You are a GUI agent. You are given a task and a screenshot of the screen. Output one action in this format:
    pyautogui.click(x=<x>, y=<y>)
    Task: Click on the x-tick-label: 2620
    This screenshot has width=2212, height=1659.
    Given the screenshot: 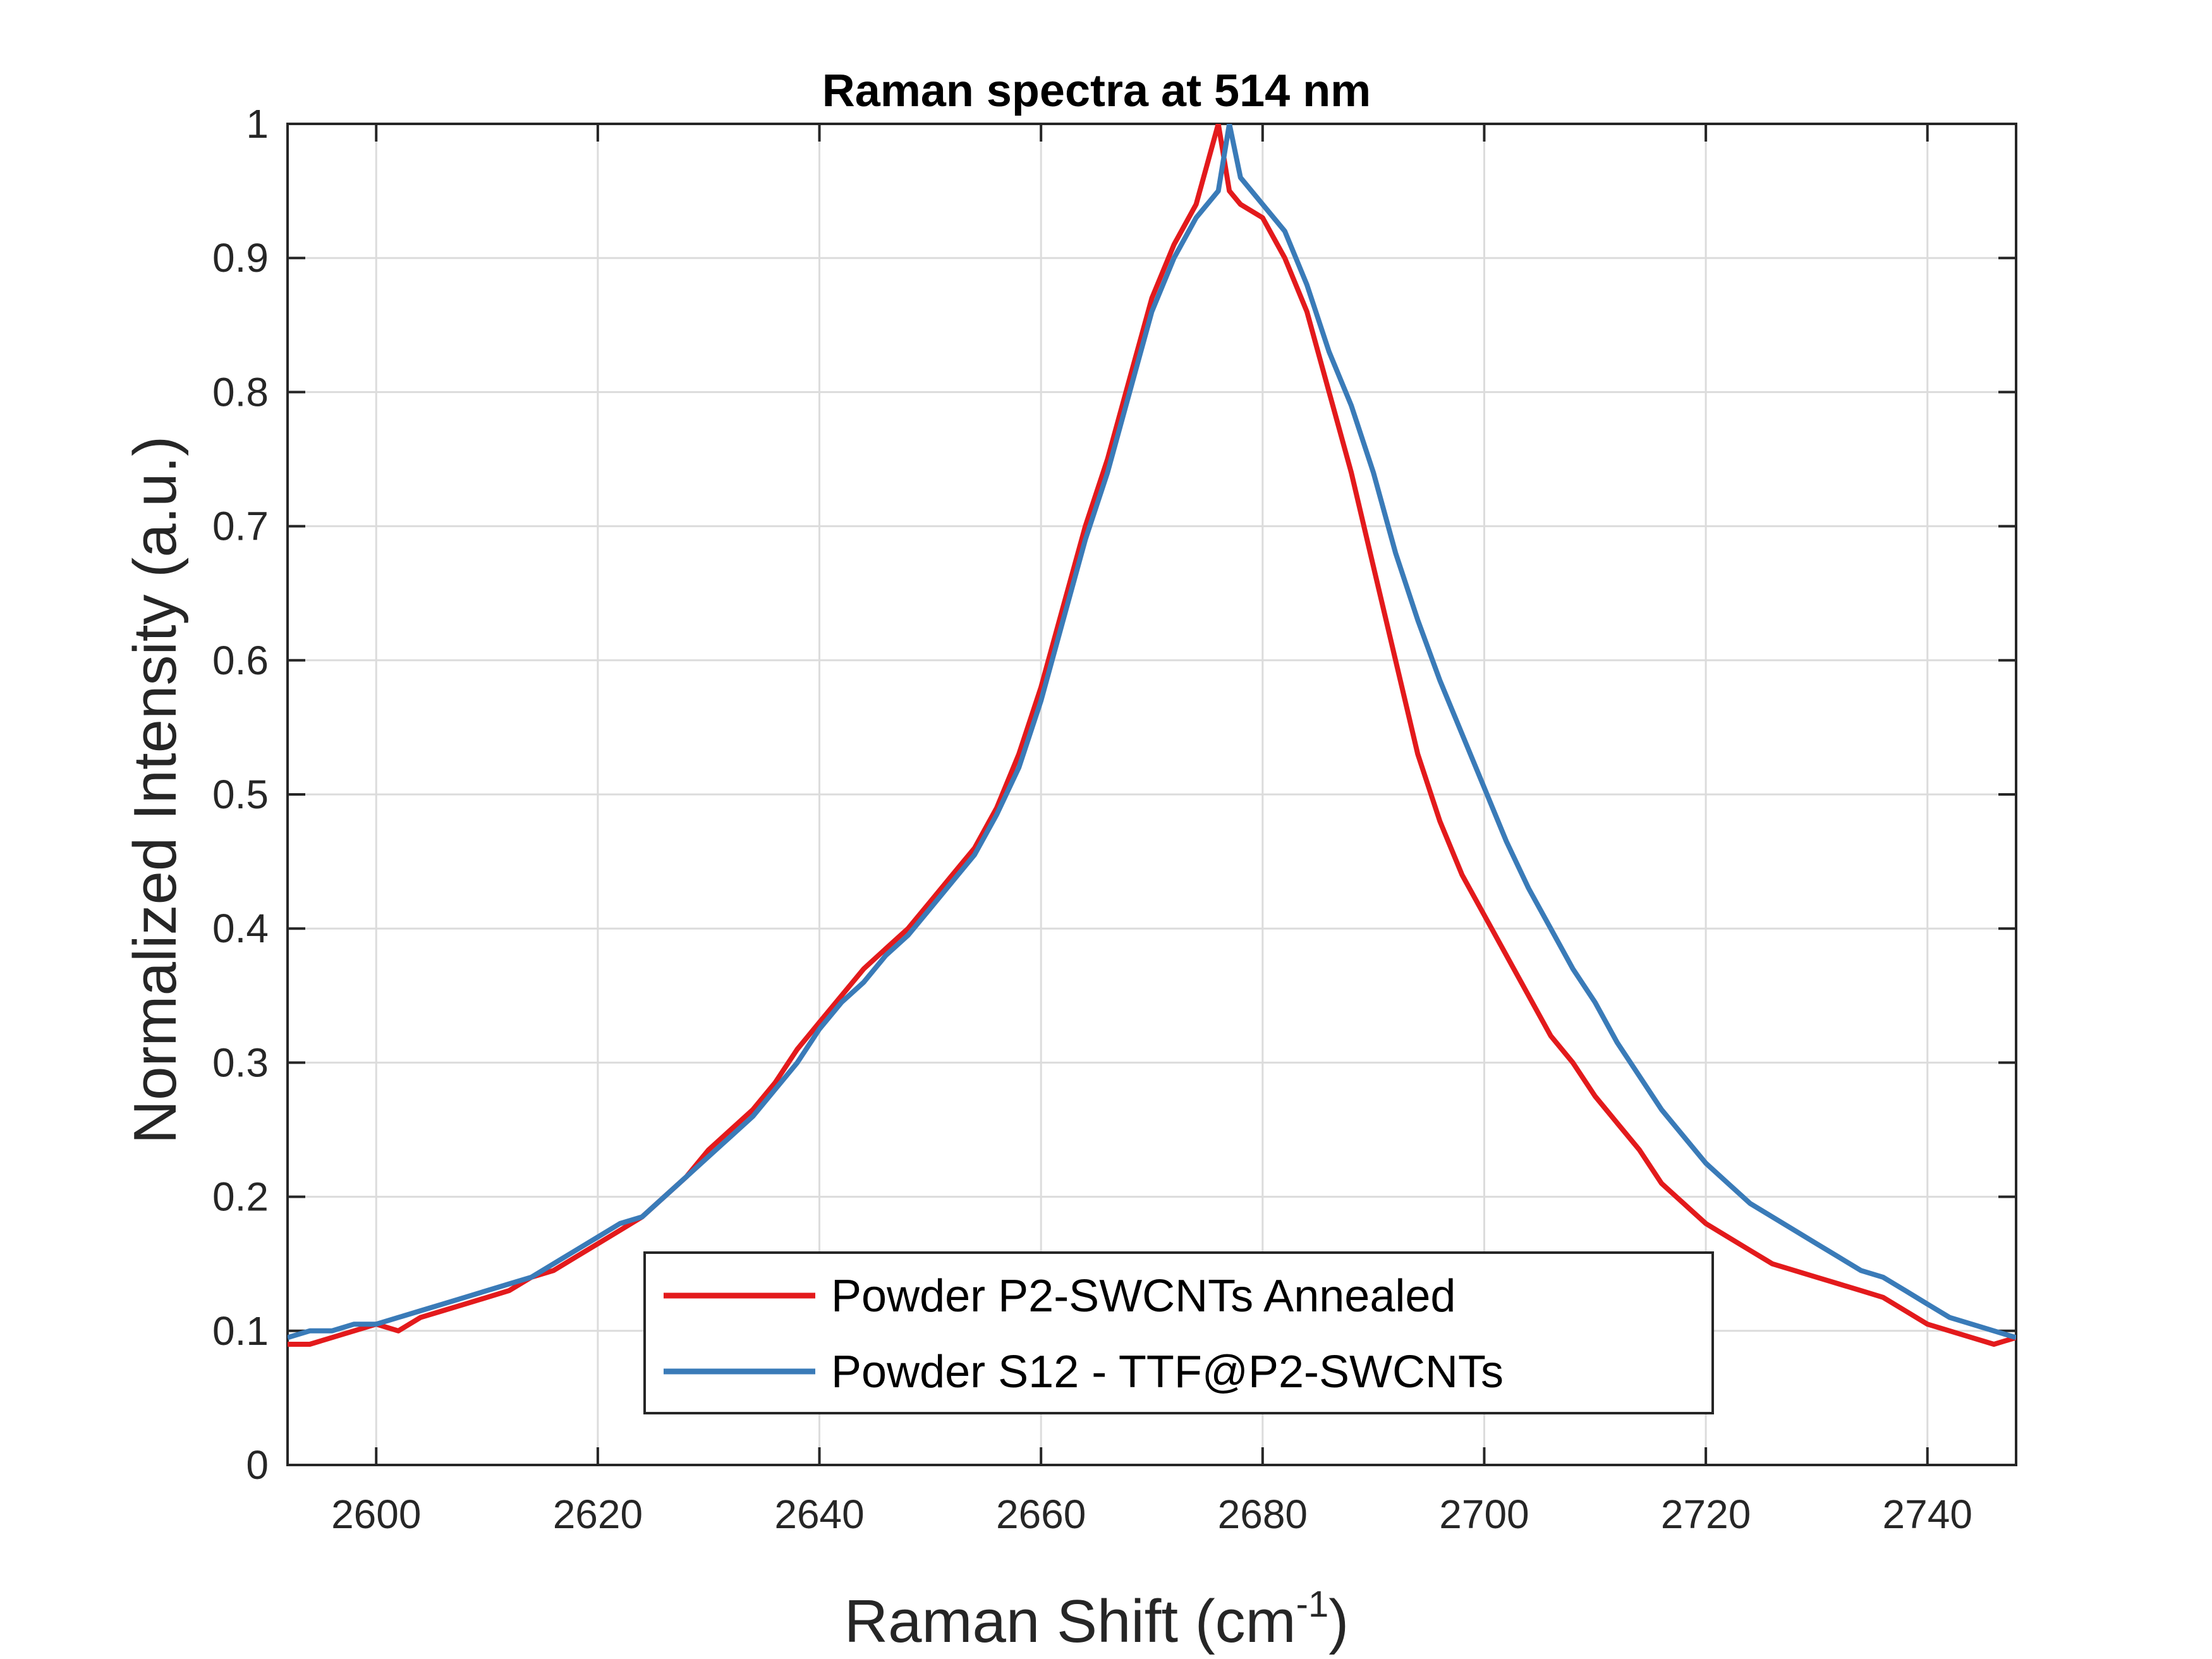 What is the action you would take?
    pyautogui.click(x=598, y=1514)
    